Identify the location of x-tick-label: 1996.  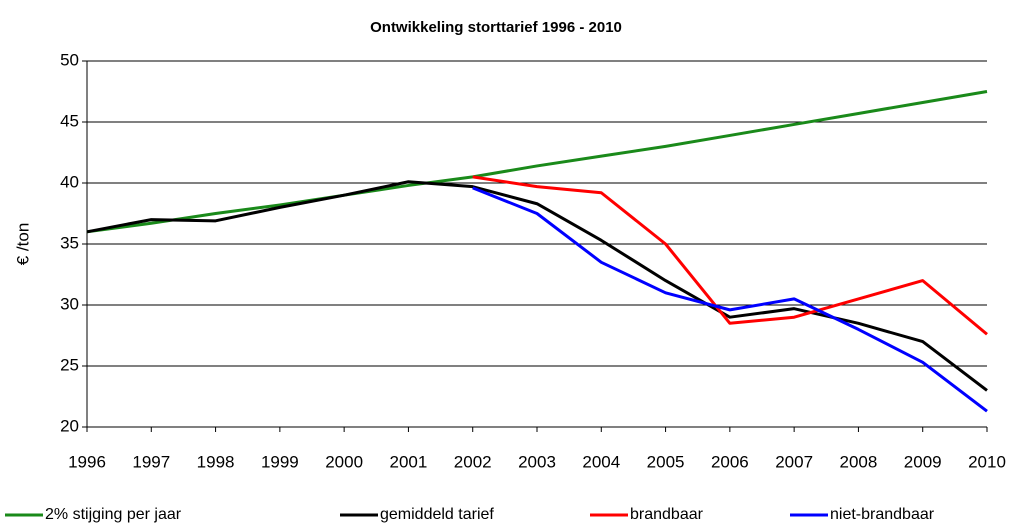
(87, 461).